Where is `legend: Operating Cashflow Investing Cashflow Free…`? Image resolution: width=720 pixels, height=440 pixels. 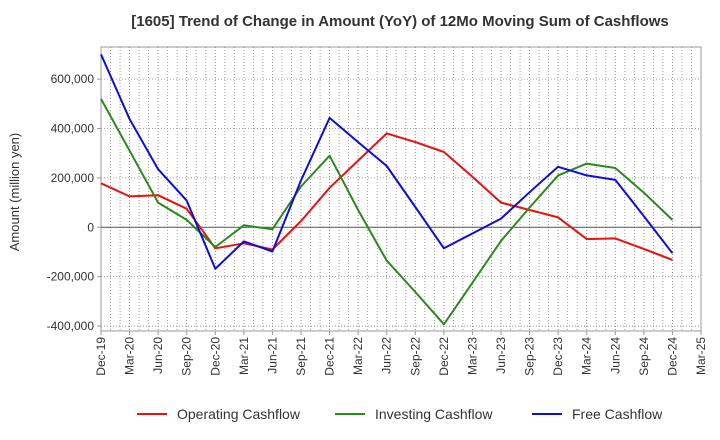
legend: Operating Cashflow Investing Cashflow Free… is located at coordinates (400, 414).